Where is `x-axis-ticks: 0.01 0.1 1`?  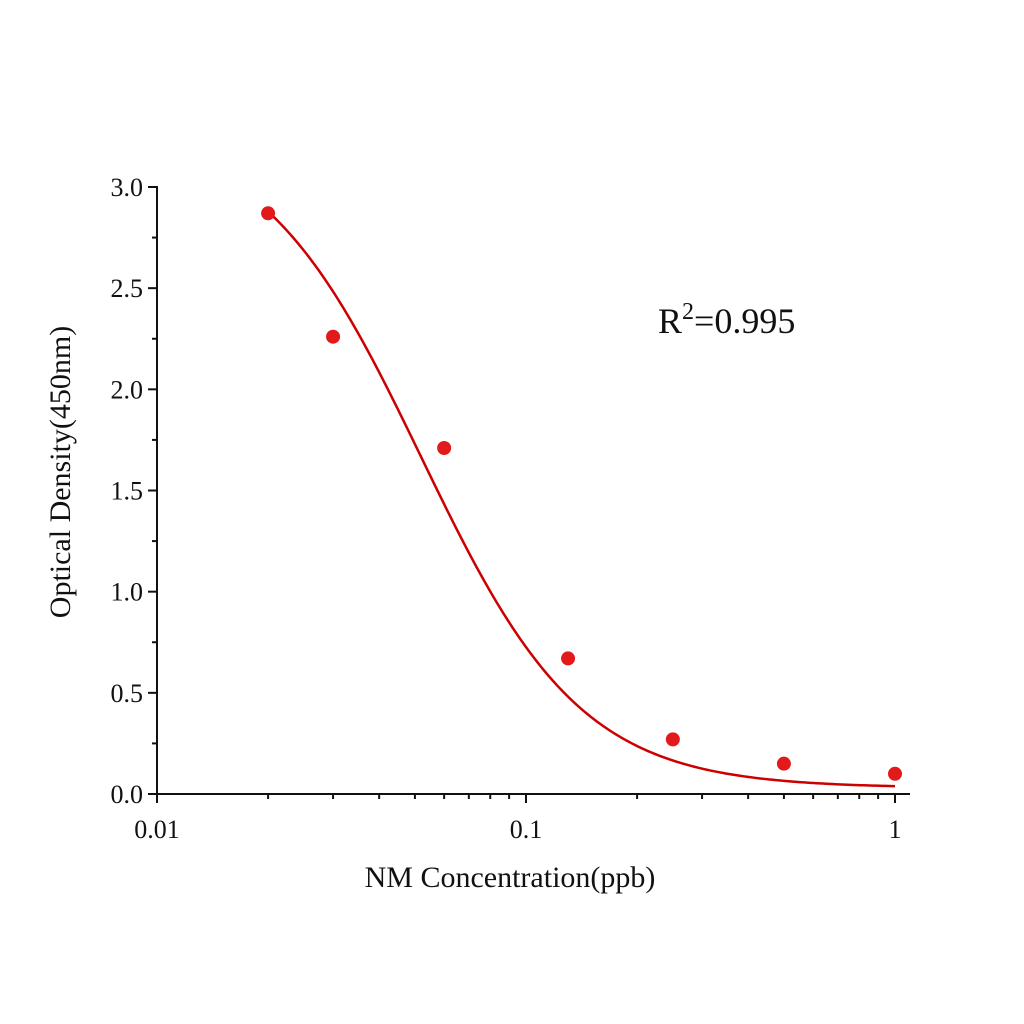
x-axis-ticks: 0.01 0.1 1 is located at coordinates (518, 819).